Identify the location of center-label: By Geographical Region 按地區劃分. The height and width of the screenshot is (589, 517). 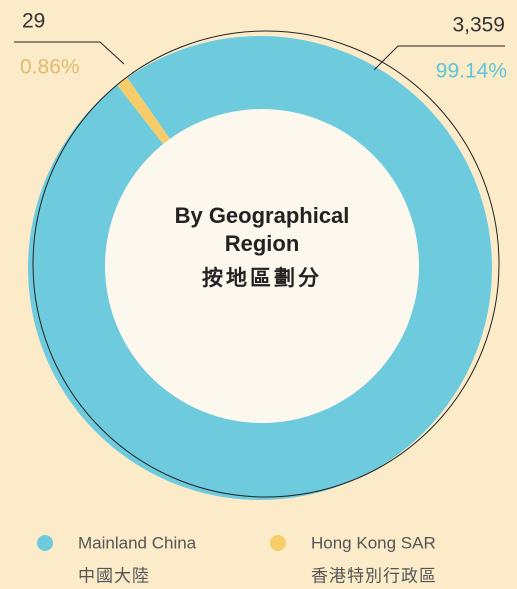
(262, 247).